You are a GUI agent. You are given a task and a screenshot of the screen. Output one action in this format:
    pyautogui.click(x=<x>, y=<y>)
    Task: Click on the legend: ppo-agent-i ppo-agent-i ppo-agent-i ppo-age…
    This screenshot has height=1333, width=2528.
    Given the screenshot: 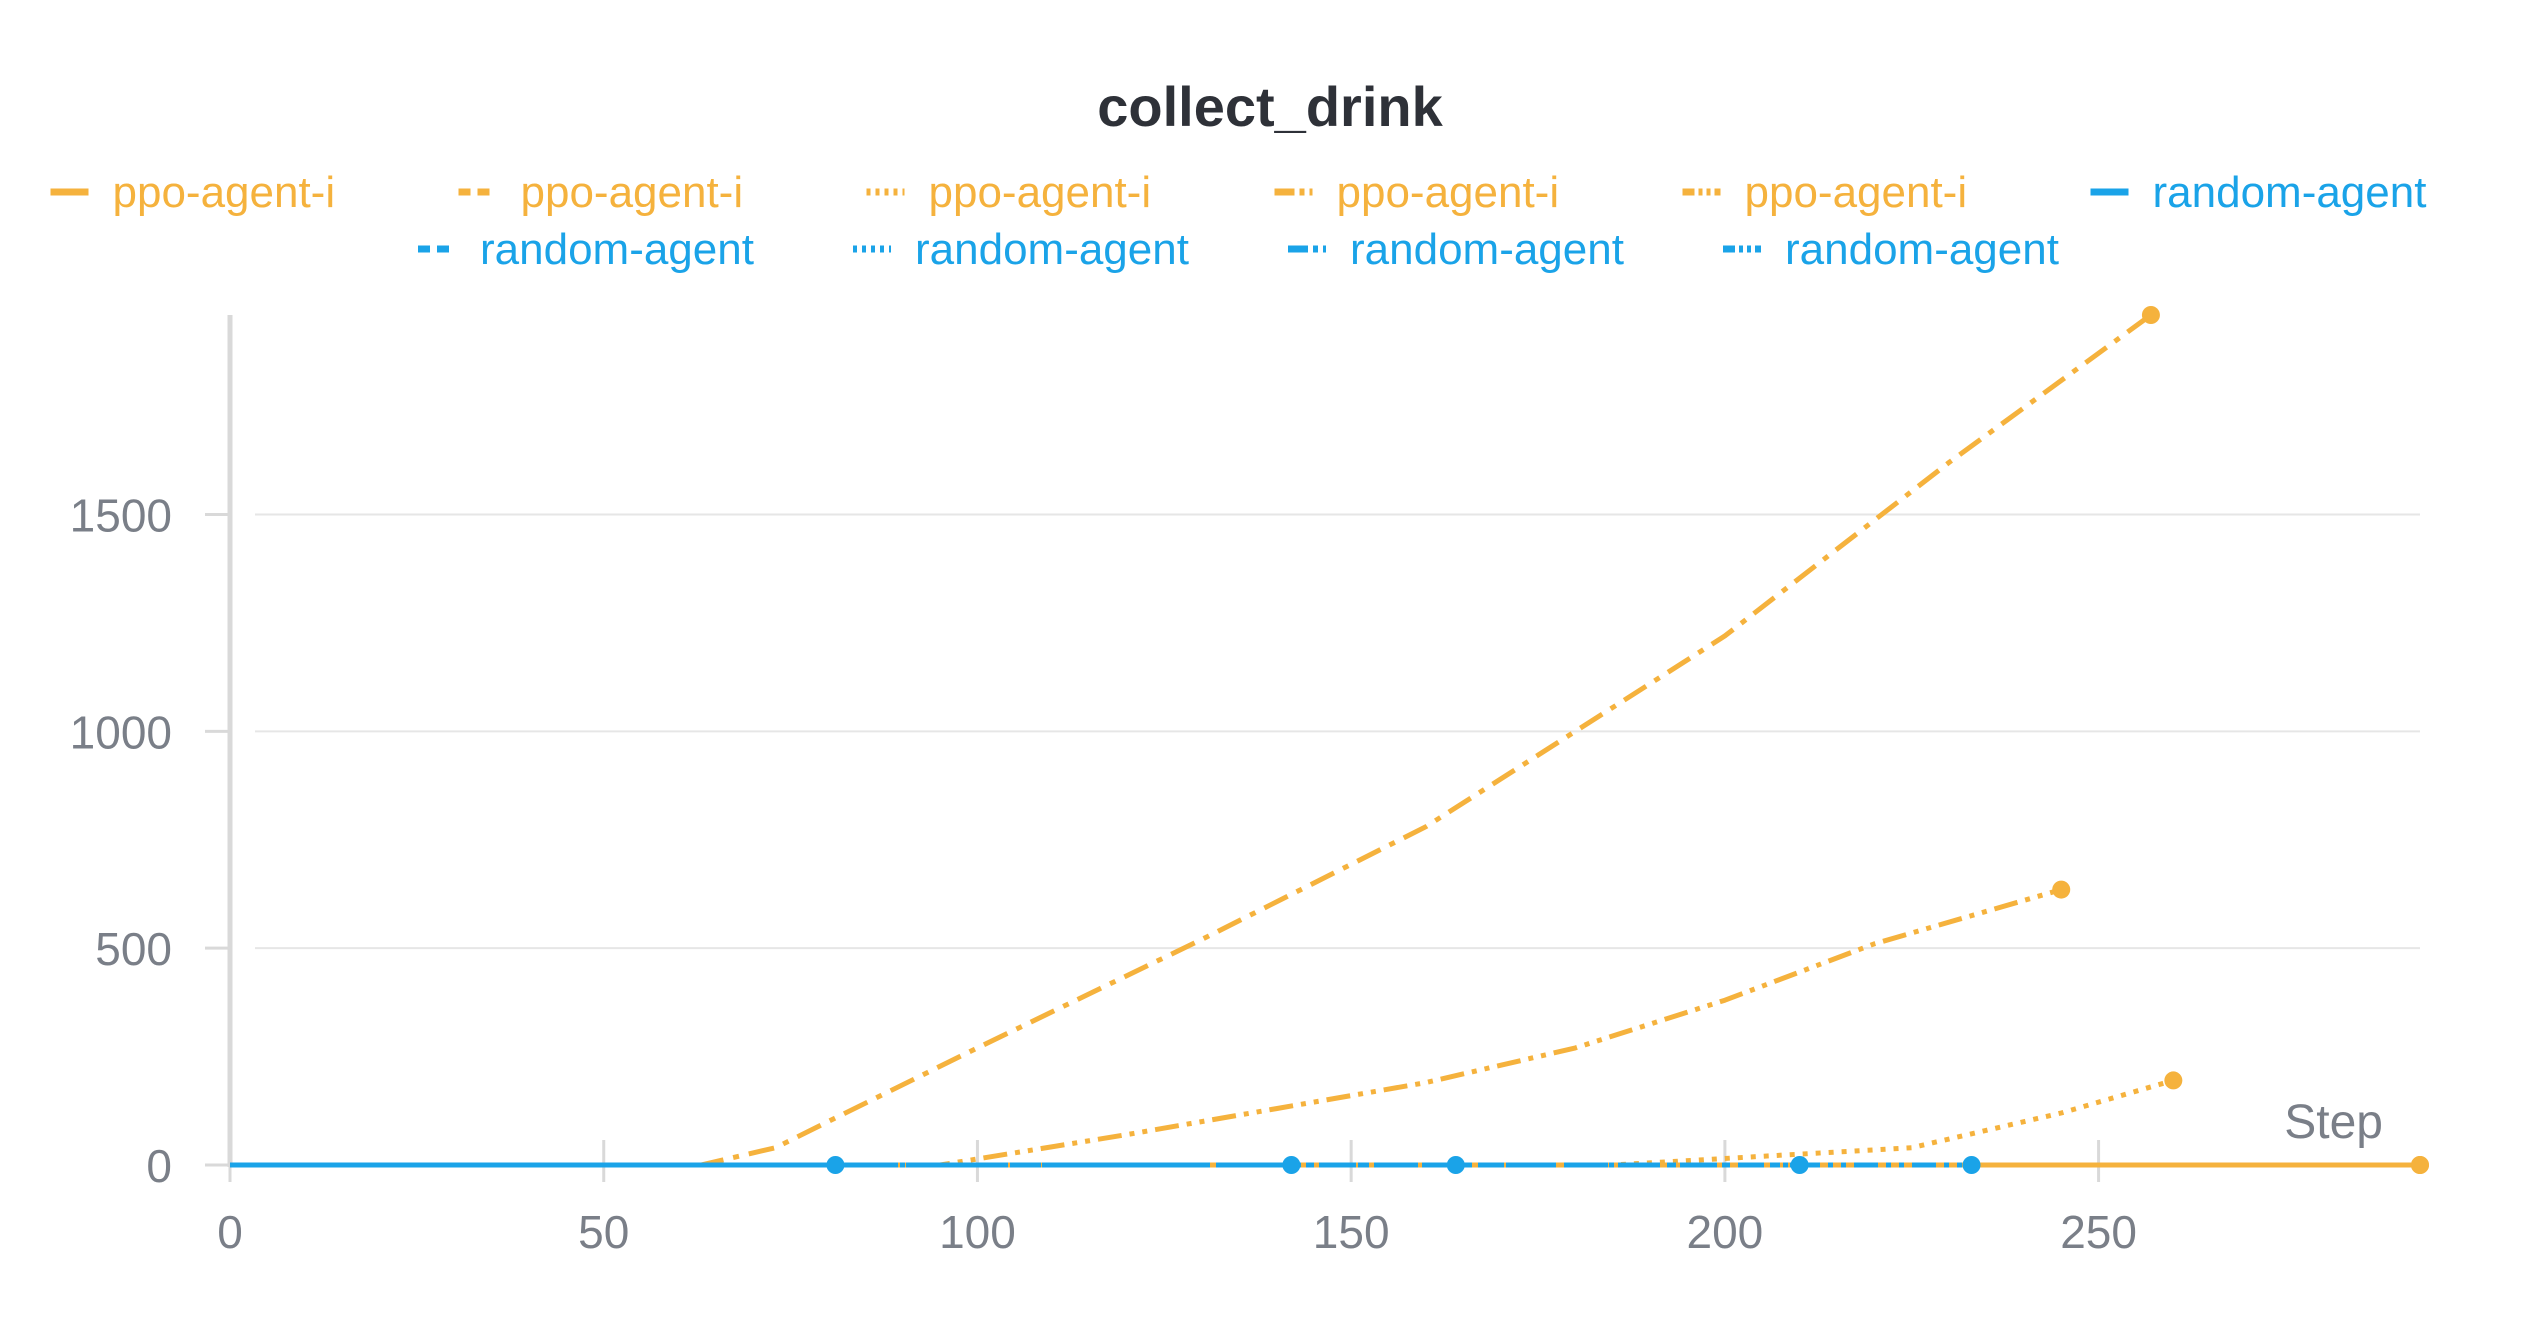 What is the action you would take?
    pyautogui.click(x=1238, y=221)
    